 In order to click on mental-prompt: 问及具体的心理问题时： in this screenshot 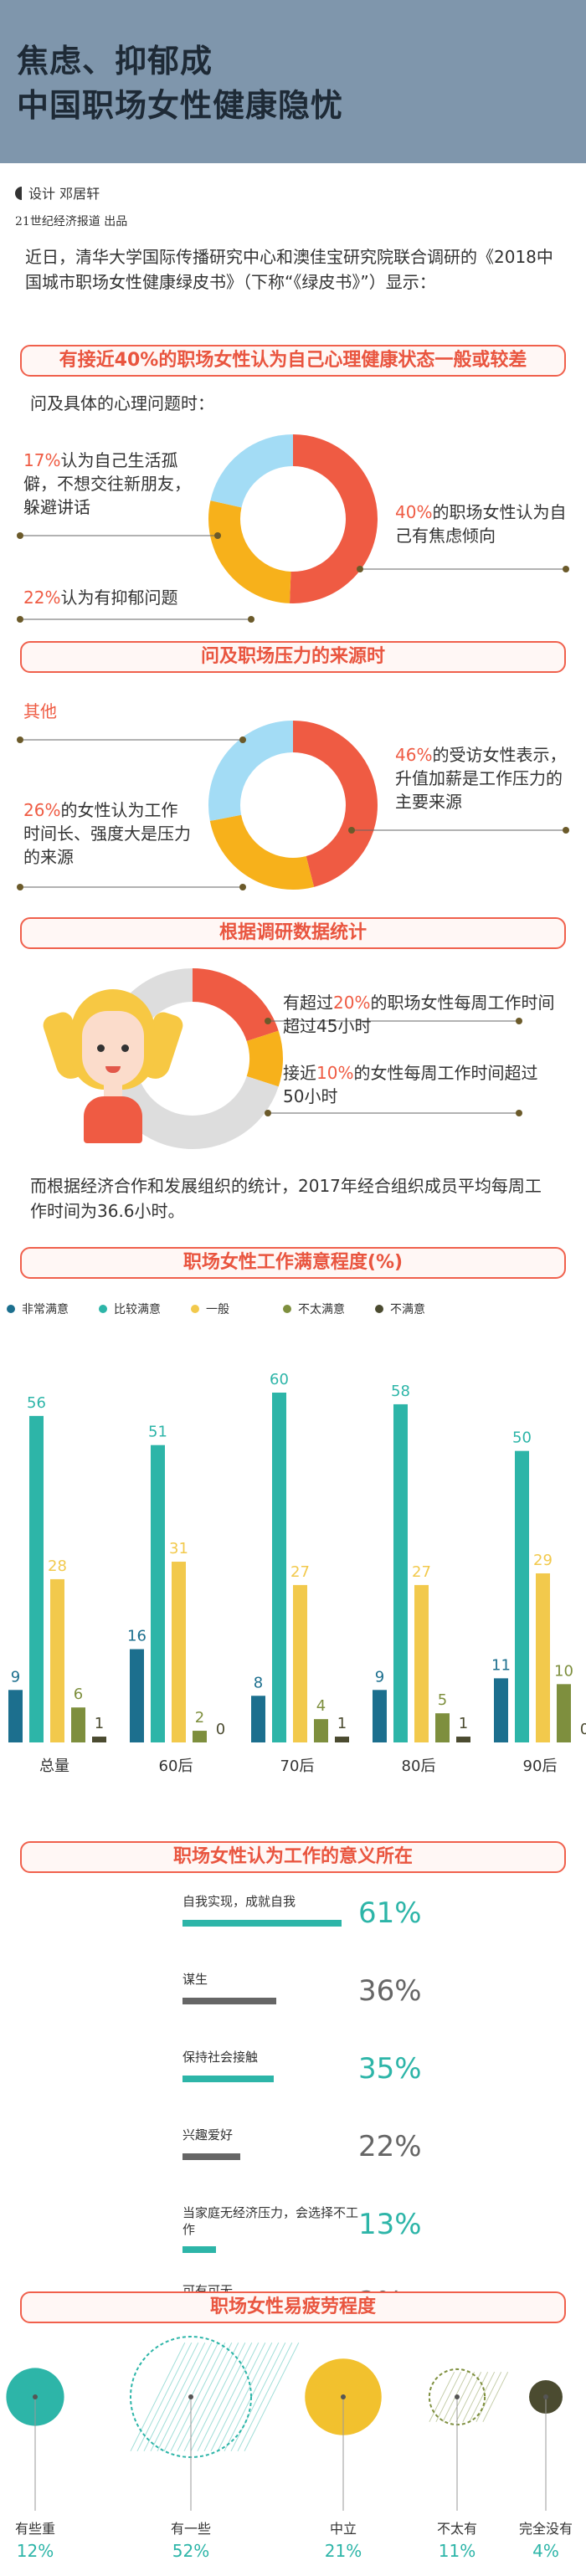, I will do `click(122, 403)`.